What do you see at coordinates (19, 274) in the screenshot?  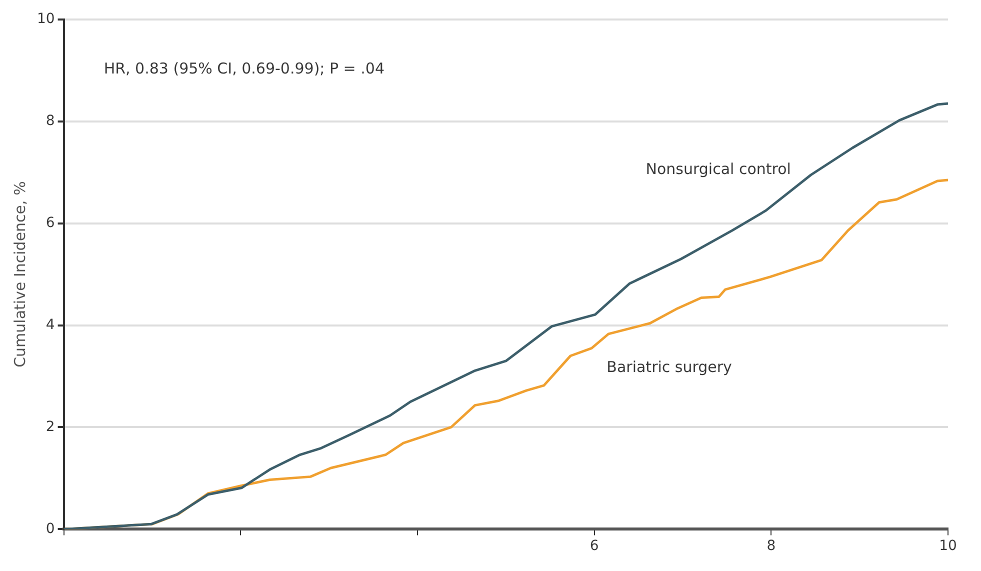 I see `y-axis-title: Cumulative Incidence, %` at bounding box center [19, 274].